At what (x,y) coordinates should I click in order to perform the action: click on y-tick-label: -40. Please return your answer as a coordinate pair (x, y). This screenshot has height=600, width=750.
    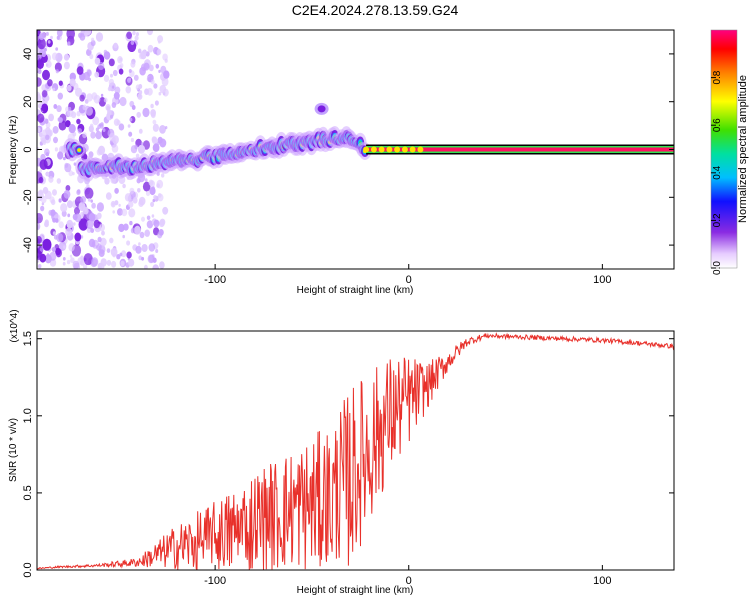
    Looking at the image, I should click on (28, 245).